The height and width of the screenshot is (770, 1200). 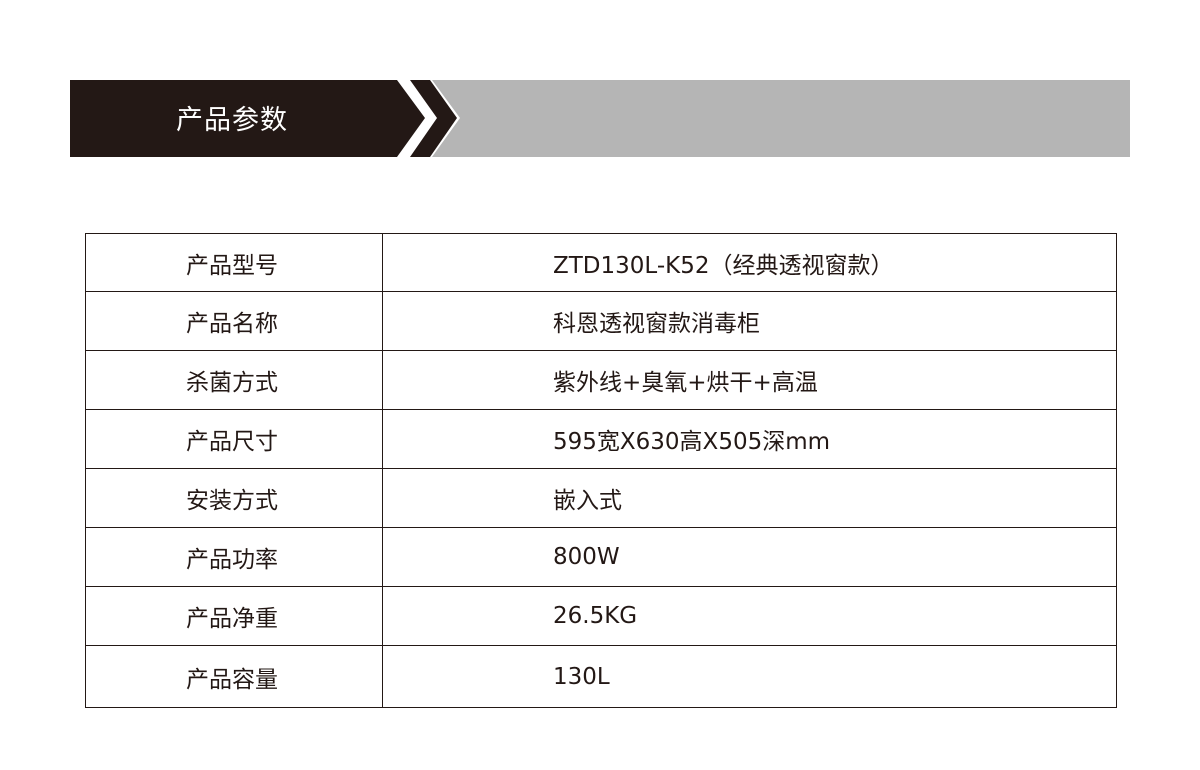 What do you see at coordinates (234, 321) in the screenshot?
I see `spec-label: 产品名称` at bounding box center [234, 321].